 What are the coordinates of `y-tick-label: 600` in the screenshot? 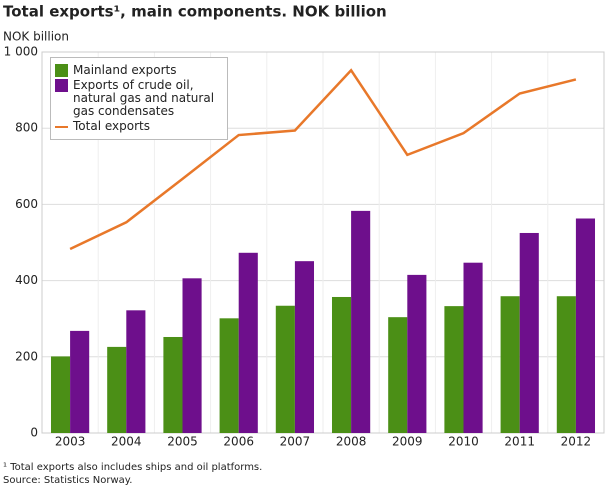 It's located at (26, 204).